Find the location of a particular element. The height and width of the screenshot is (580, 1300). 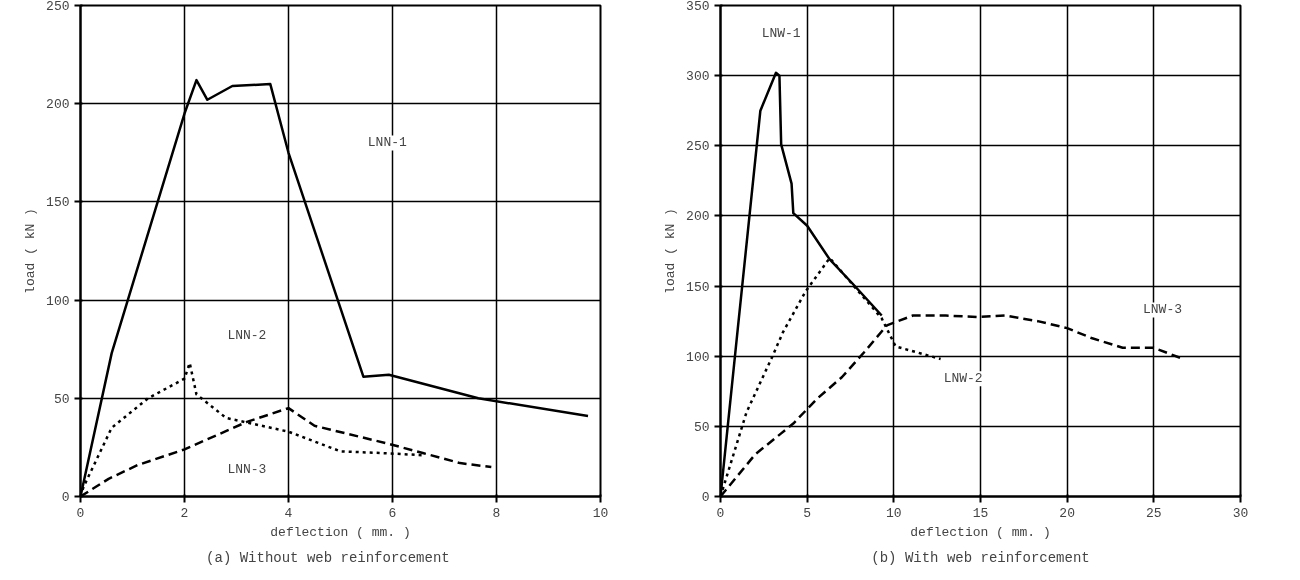

x-tick-label: 25 is located at coordinates (1154, 513).